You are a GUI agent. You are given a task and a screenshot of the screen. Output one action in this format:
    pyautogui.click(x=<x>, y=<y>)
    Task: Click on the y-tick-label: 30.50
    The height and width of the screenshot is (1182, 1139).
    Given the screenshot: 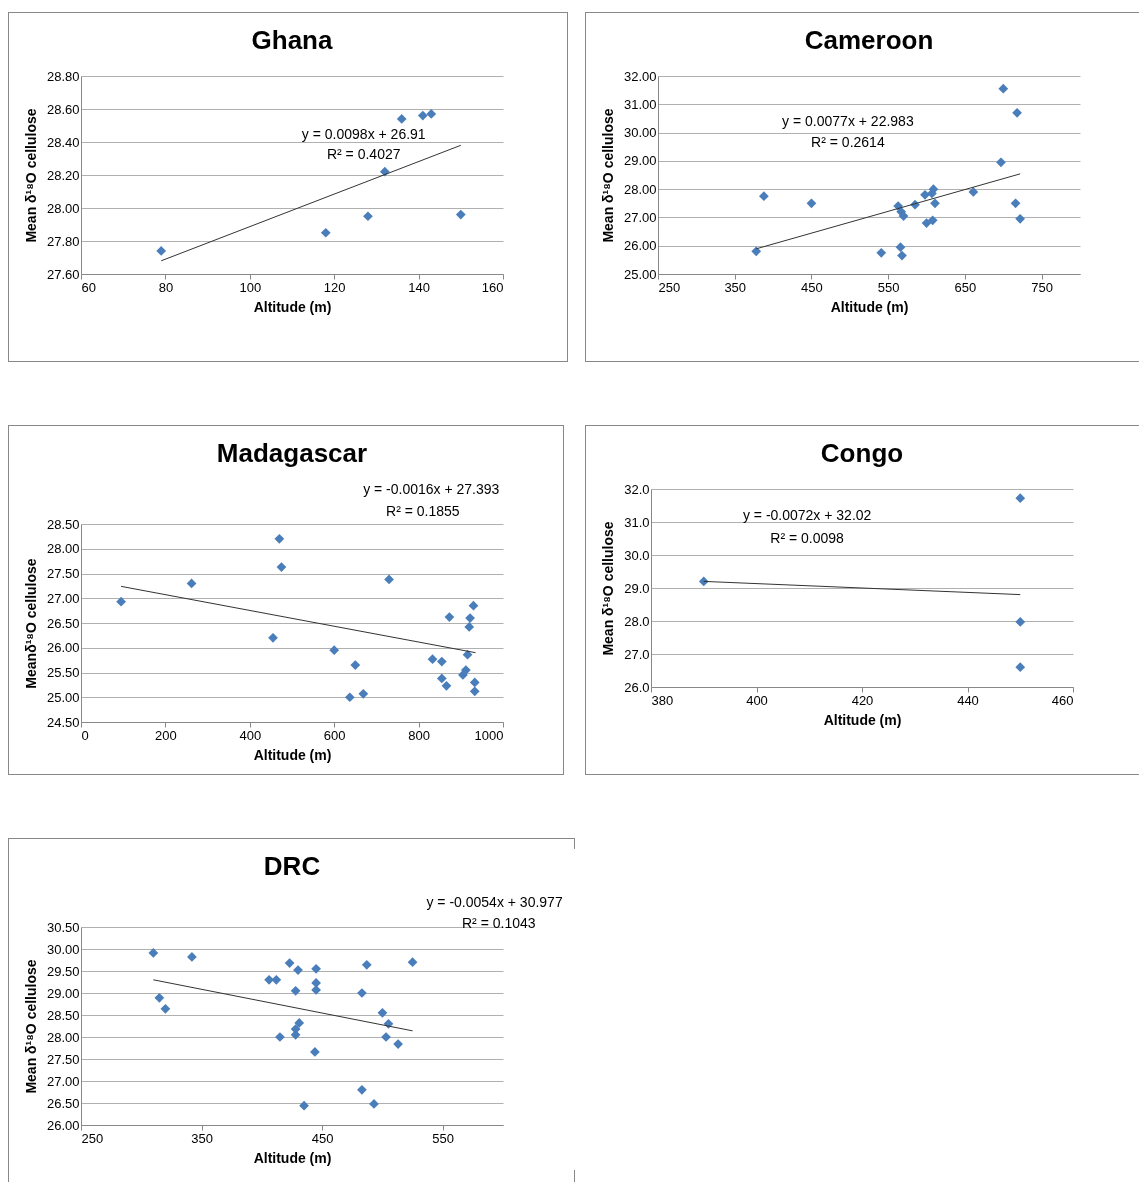 What is the action you would take?
    pyautogui.click(x=63, y=927)
    